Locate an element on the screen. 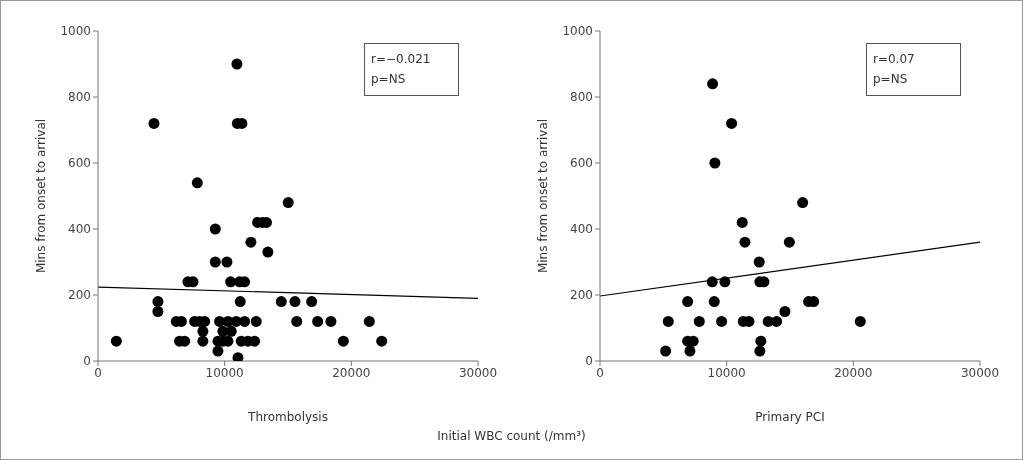 This screenshot has width=1023, height=460. text: Initial WBC count (/mm³) is located at coordinates (511, 436).